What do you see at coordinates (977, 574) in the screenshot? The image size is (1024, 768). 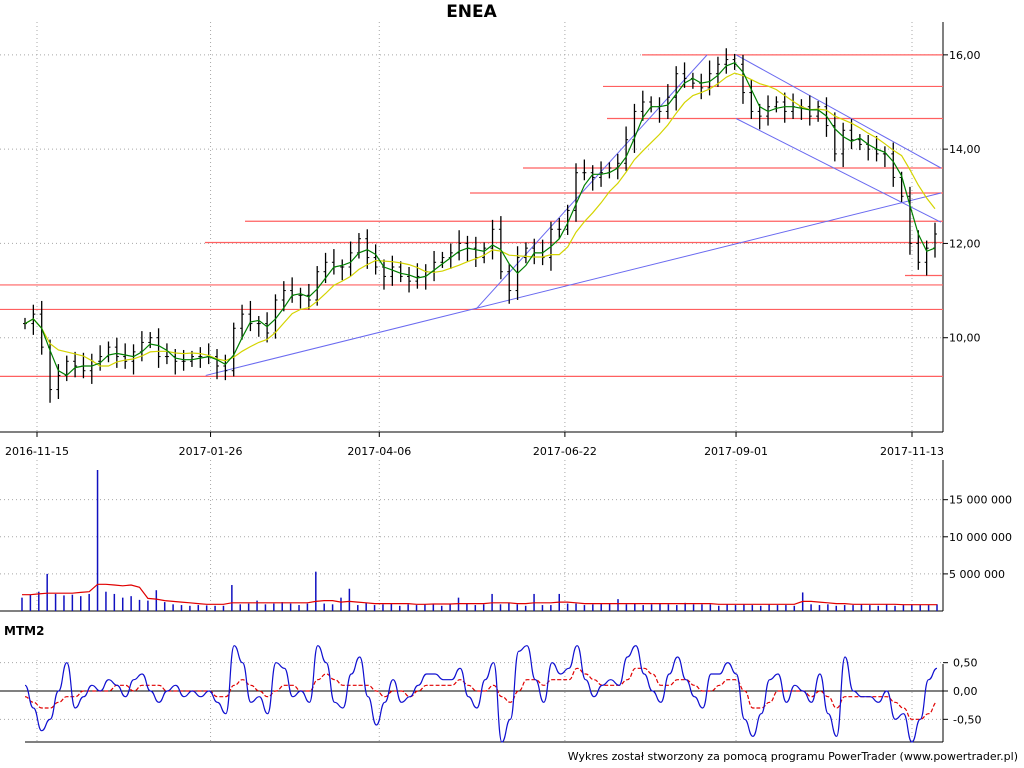 I see `volume-y-tick-label: 5 000 000` at bounding box center [977, 574].